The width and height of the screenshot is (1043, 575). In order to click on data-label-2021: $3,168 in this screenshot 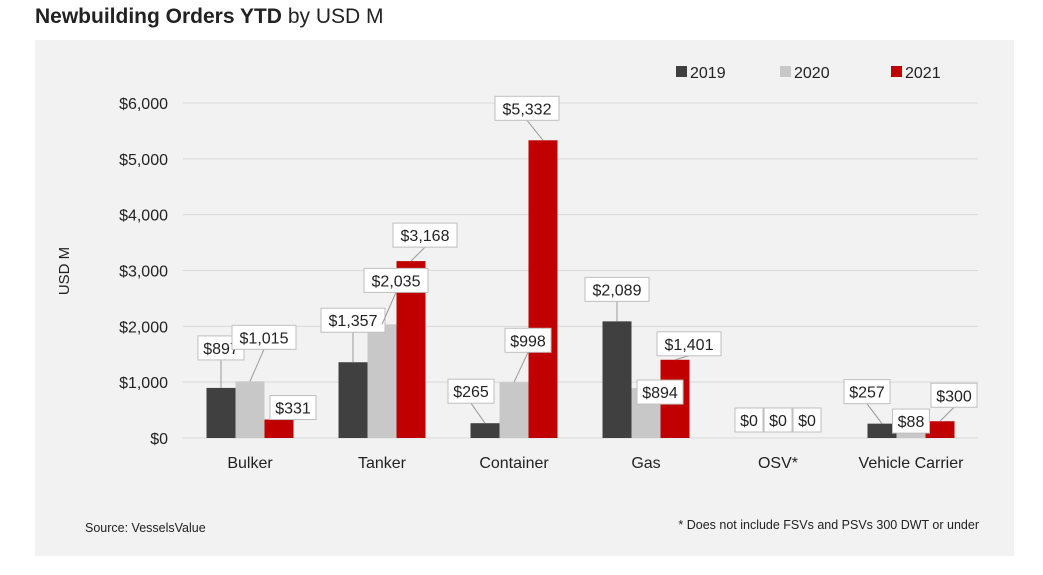, I will do `click(425, 236)`.